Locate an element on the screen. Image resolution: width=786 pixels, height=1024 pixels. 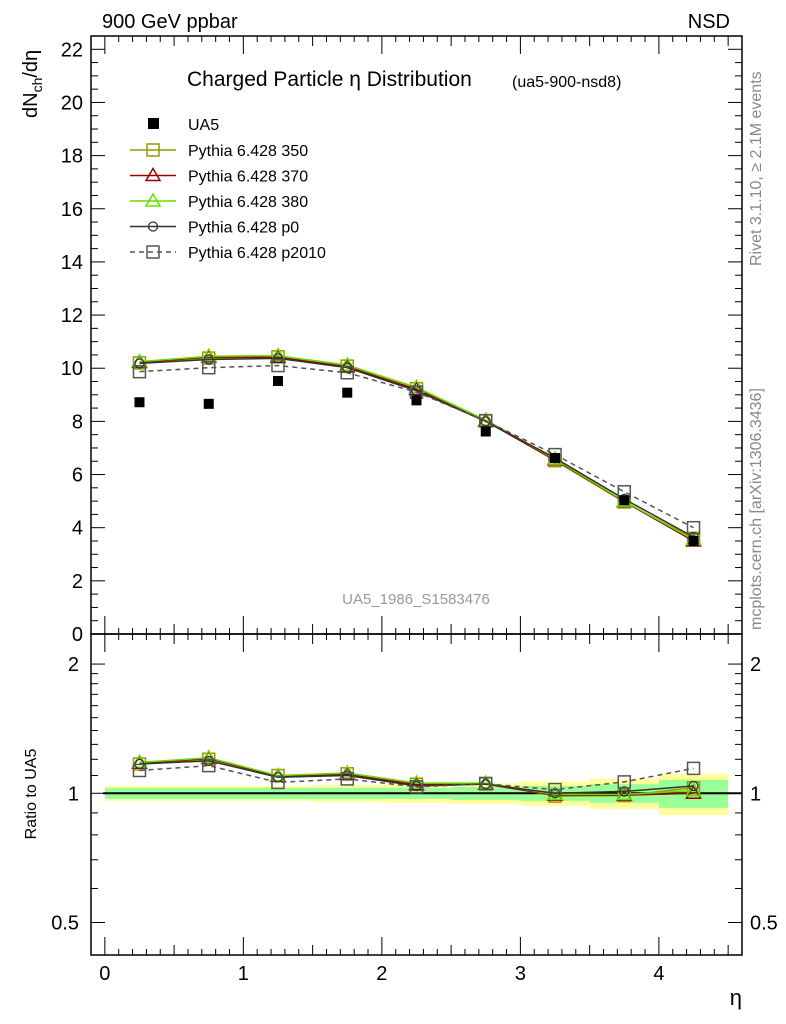
x-tick-label: 2 is located at coordinates (381, 974).